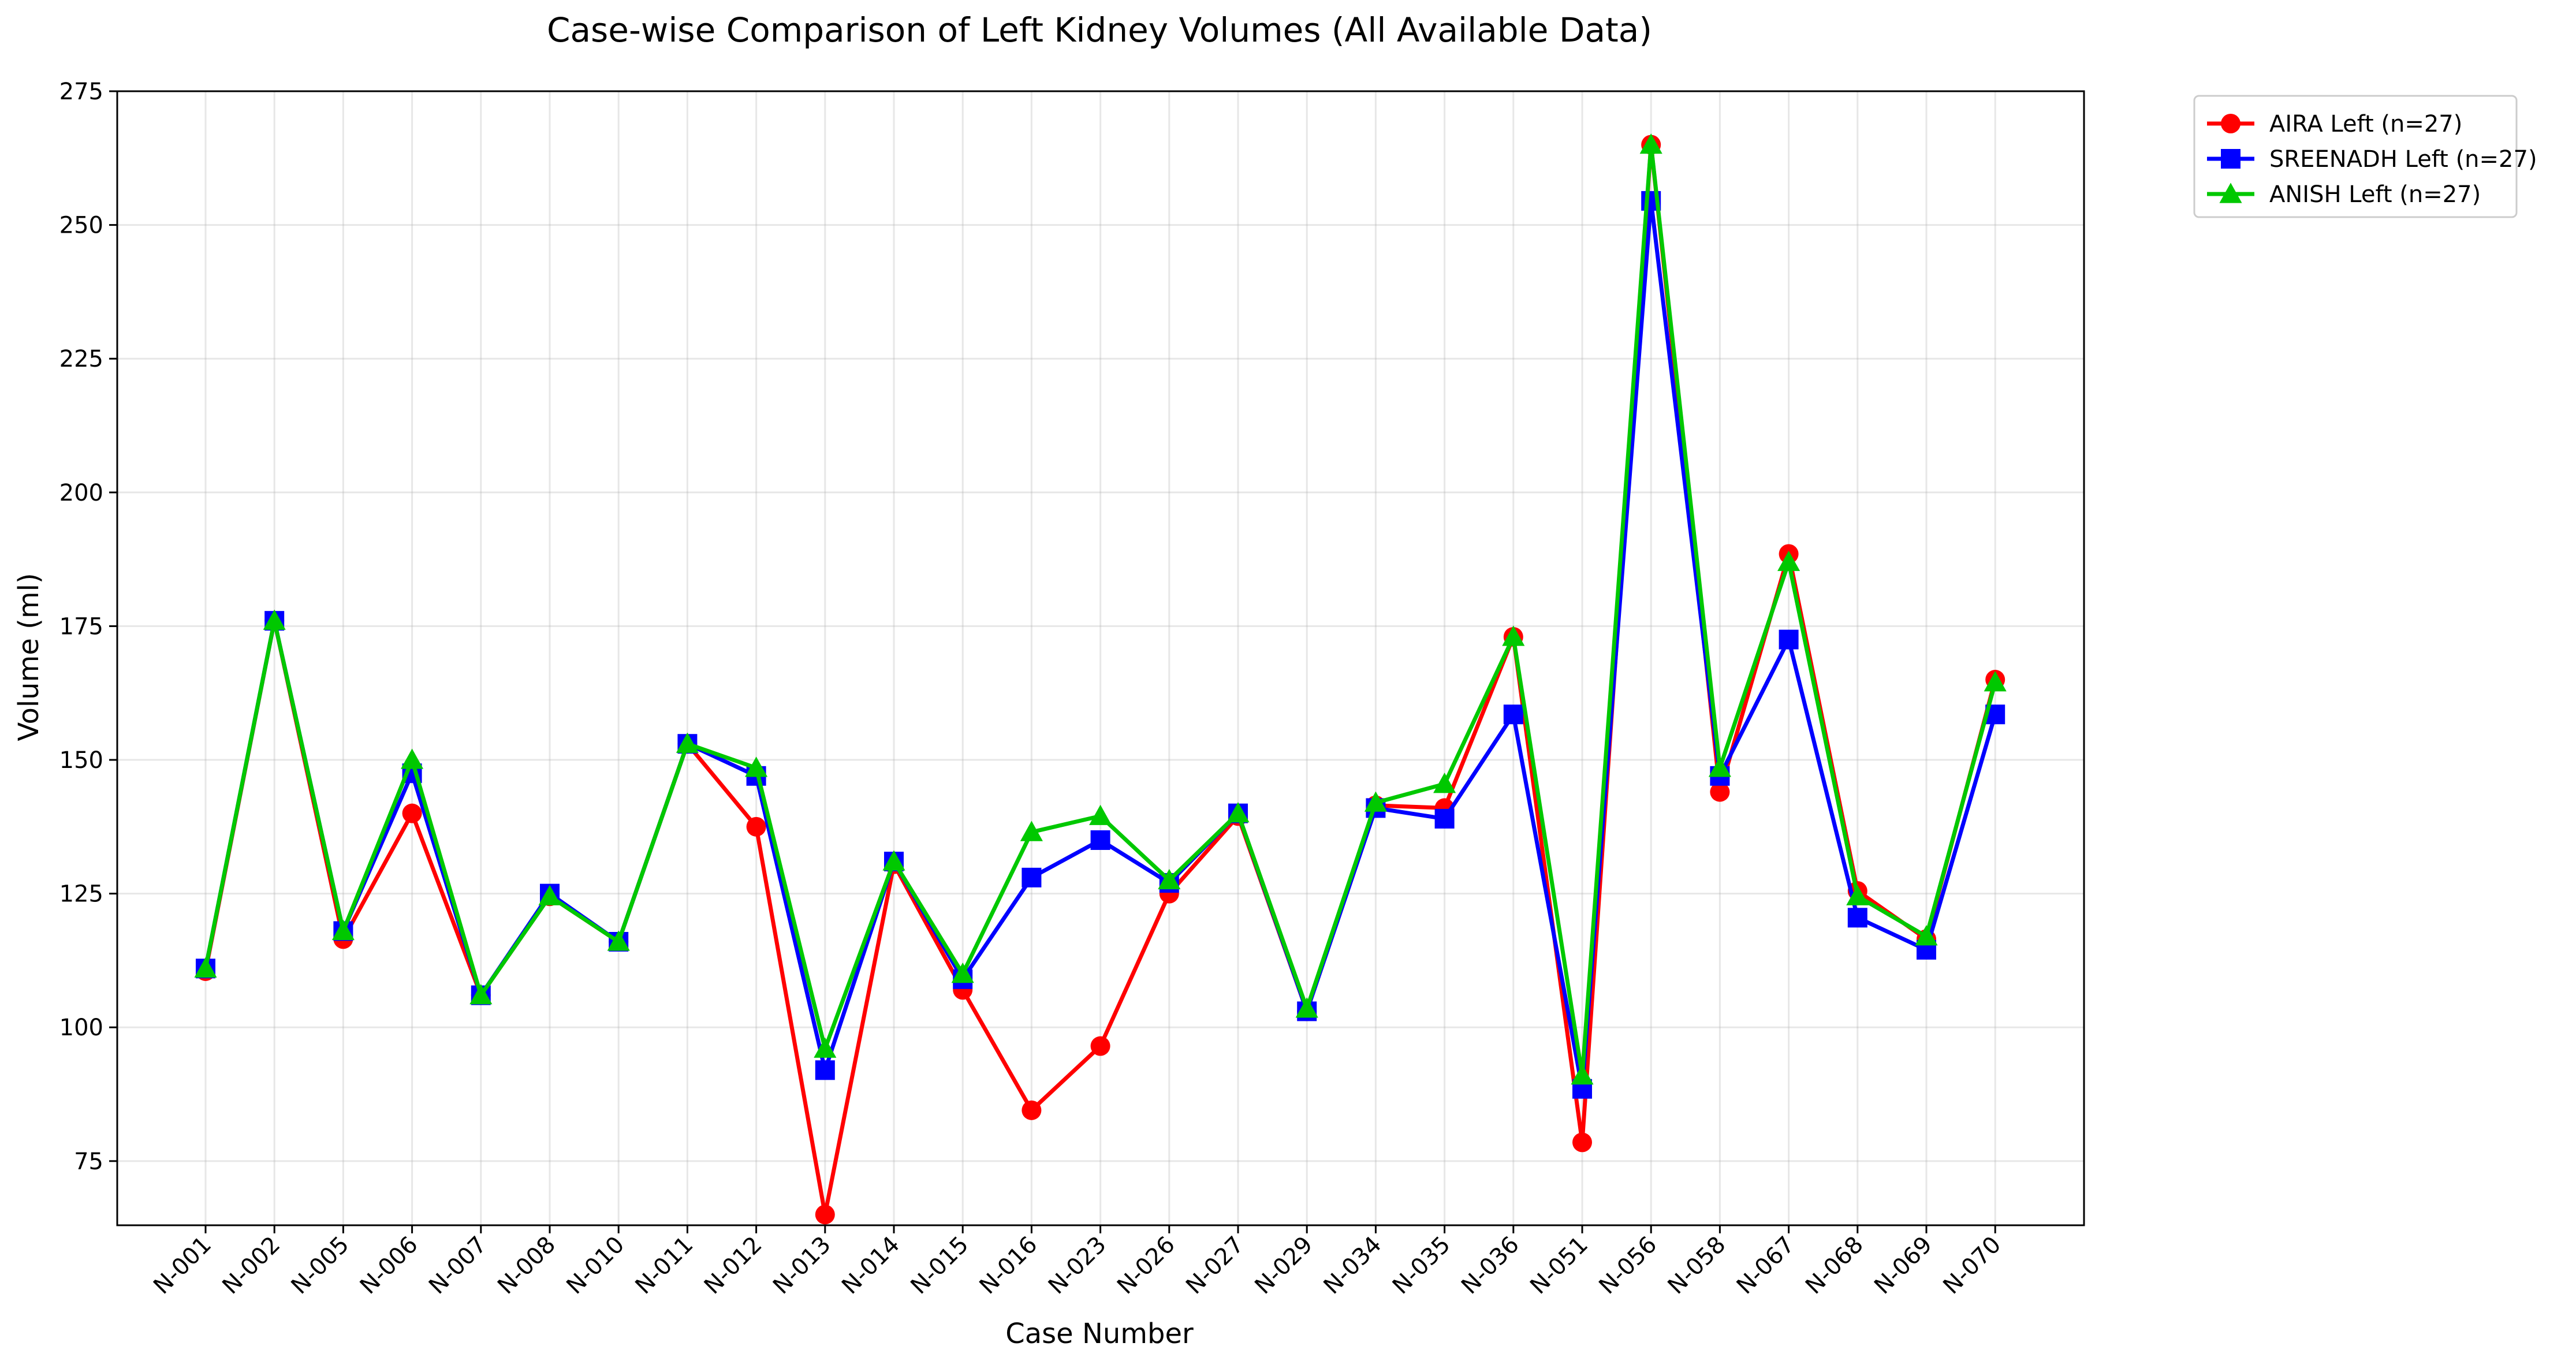  Describe the element at coordinates (81, 92) in the screenshot. I see `y-tick-label: 275` at that location.